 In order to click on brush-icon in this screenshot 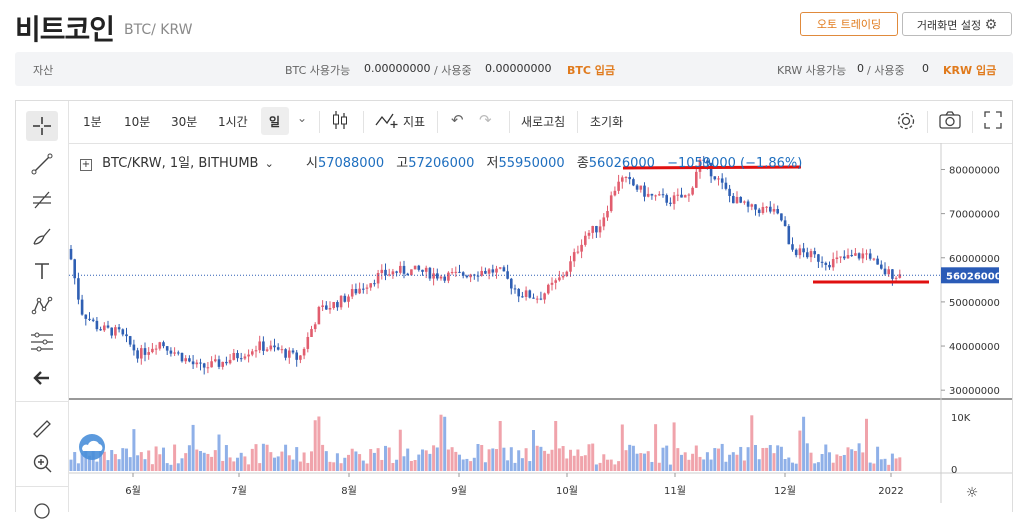, I will do `click(42, 236)`.